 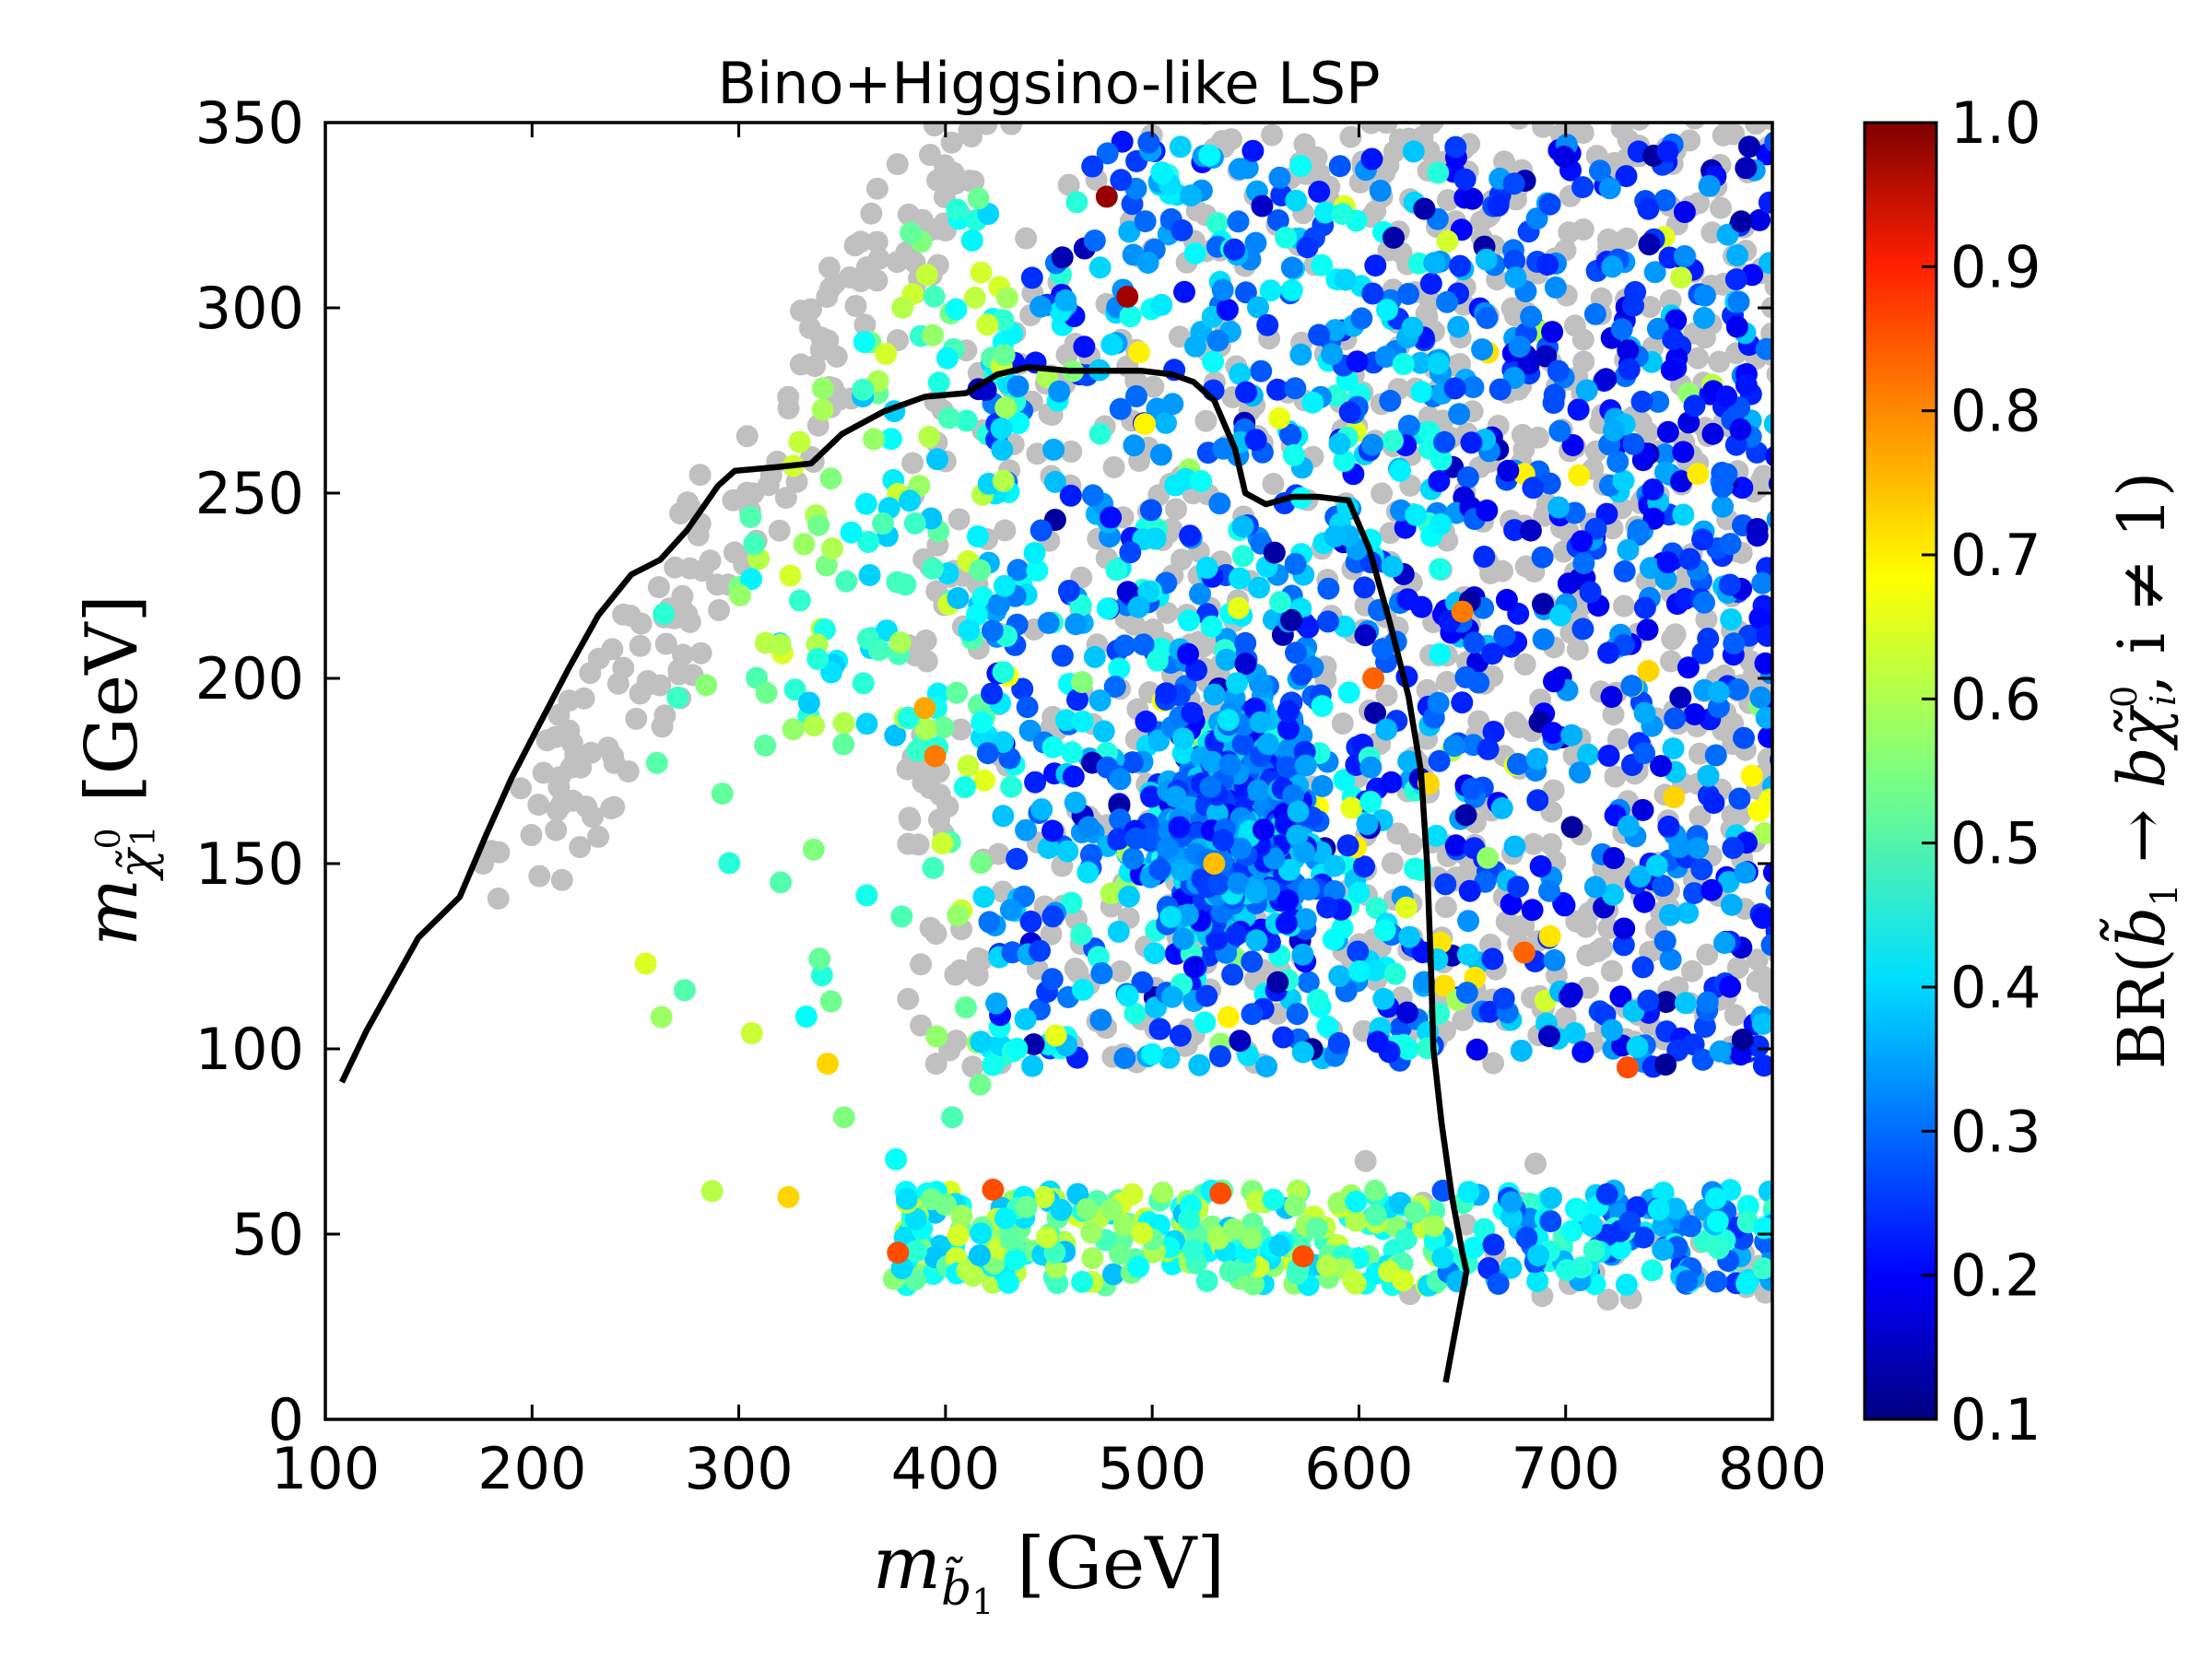 I want to click on colorbar-label: BR(b̃1 → bχ̃0i, i ≠ 1), so click(x=2143, y=770).